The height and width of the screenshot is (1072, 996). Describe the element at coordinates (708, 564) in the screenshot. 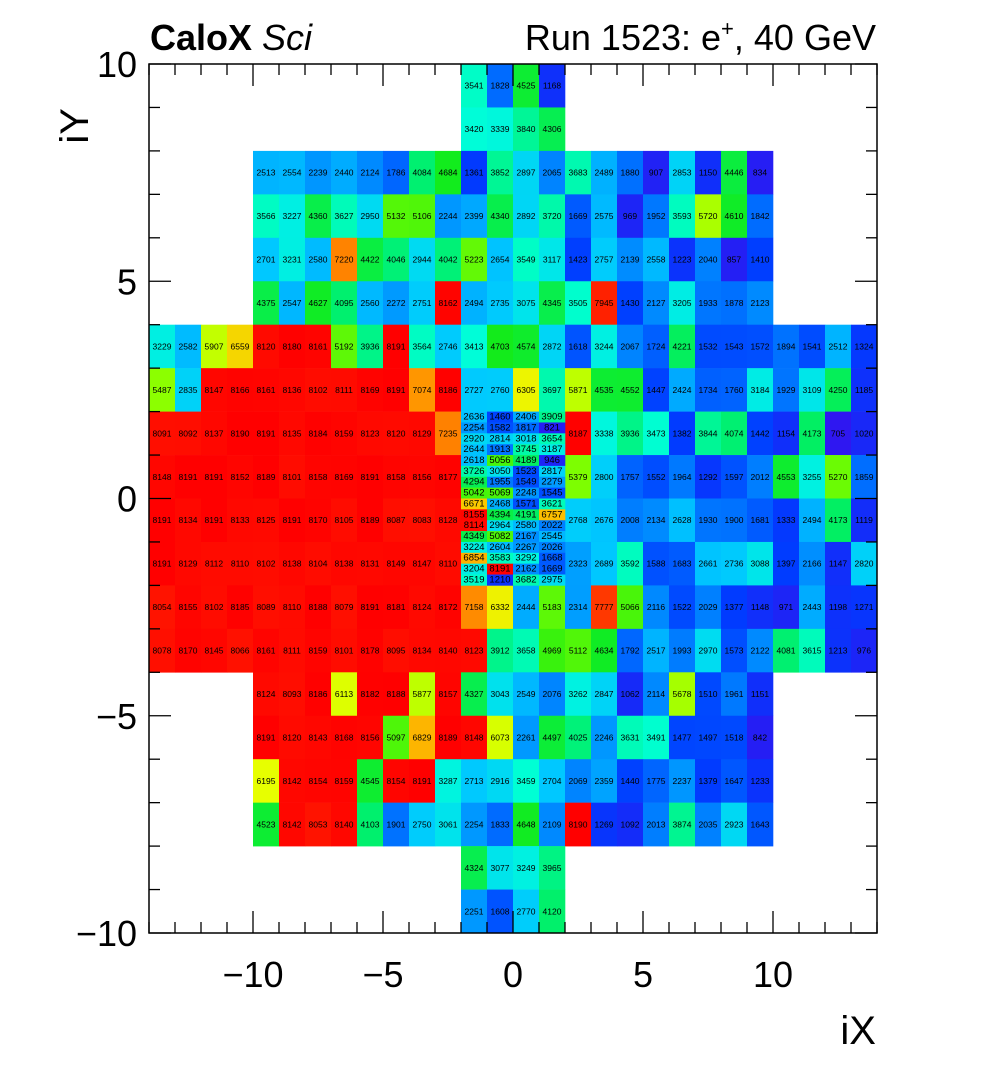

I see `tower-label: 2661` at that location.